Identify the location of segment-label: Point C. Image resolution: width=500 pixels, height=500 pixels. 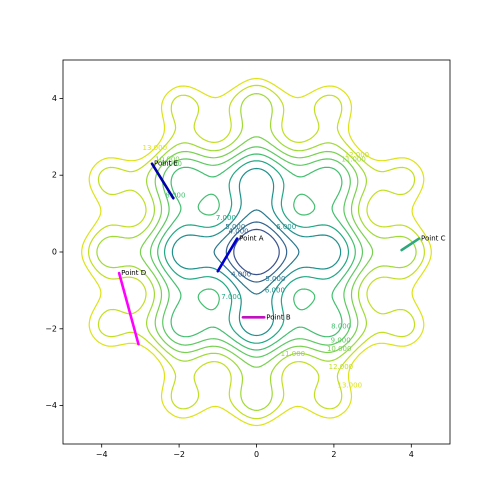
(433, 239).